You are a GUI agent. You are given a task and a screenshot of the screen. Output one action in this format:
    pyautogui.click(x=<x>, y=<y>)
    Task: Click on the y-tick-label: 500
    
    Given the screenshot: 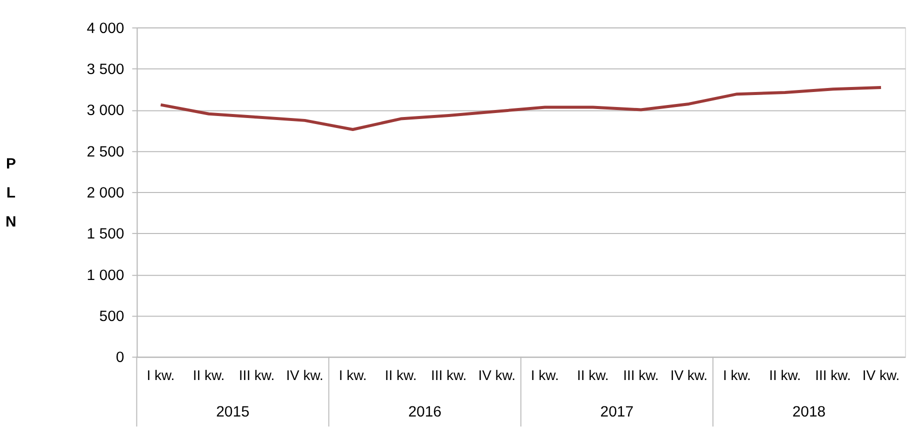 What is the action you would take?
    pyautogui.click(x=111, y=317)
    